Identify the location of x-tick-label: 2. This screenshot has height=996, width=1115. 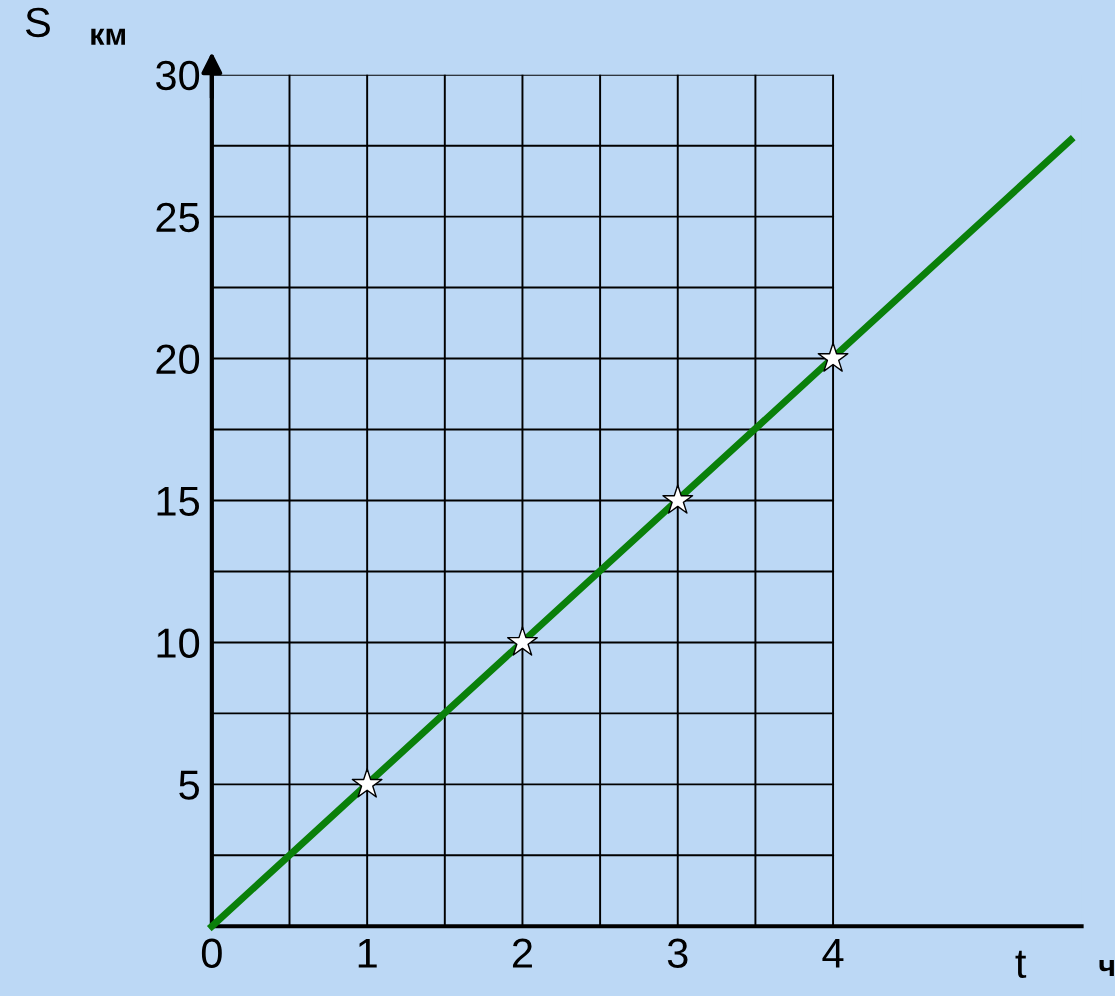
(522, 953).